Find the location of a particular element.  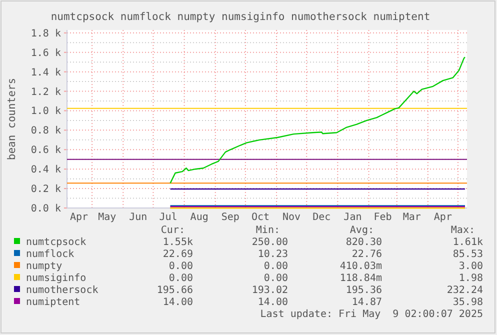

text: 10.23 is located at coordinates (273, 254).